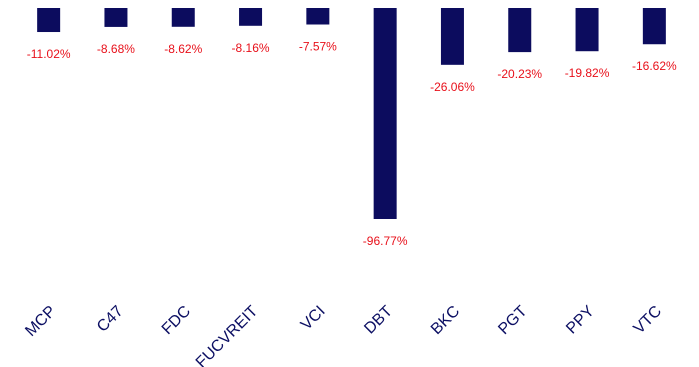  I want to click on value-label: -19.82%, so click(587, 73).